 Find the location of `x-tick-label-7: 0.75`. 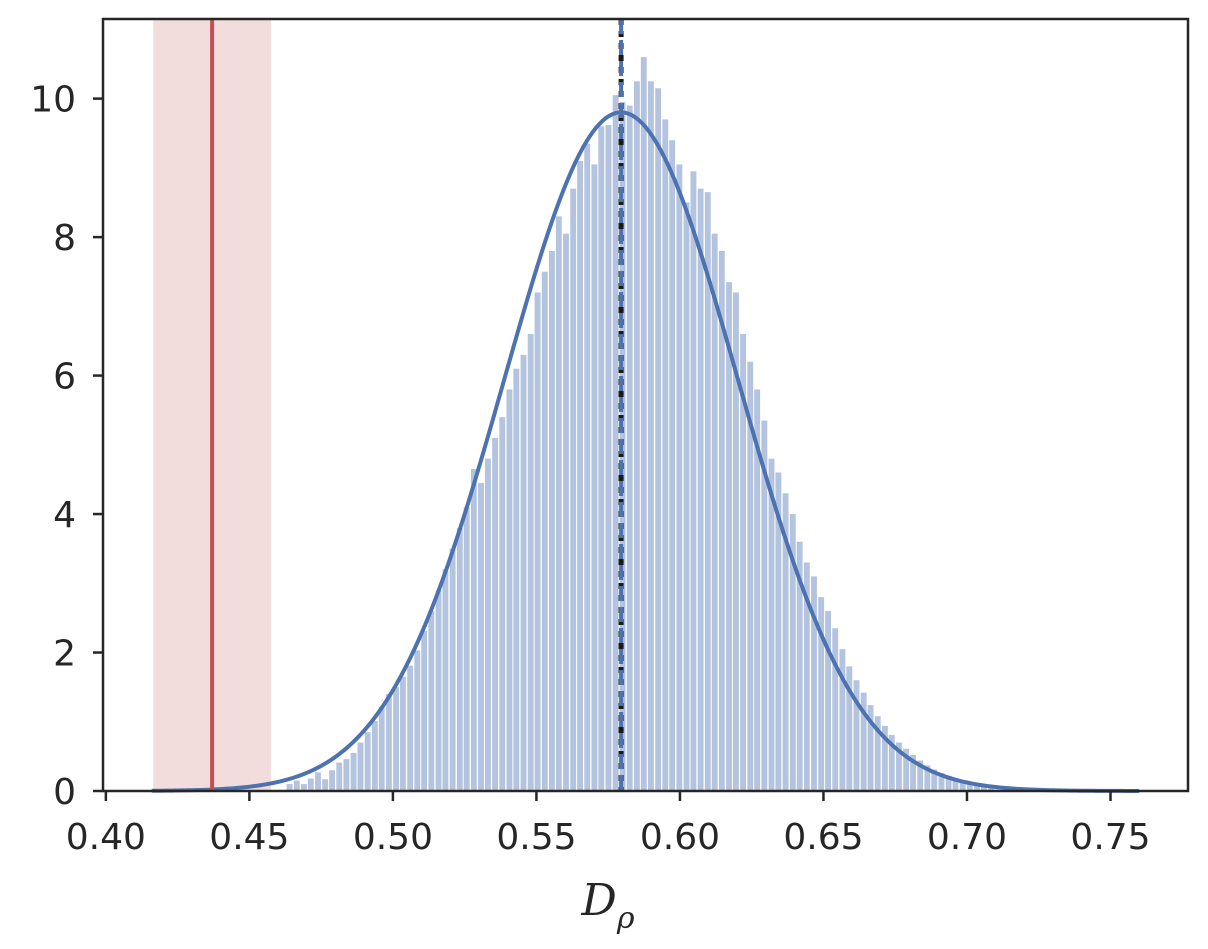

x-tick-label-7: 0.75 is located at coordinates (1110, 837).